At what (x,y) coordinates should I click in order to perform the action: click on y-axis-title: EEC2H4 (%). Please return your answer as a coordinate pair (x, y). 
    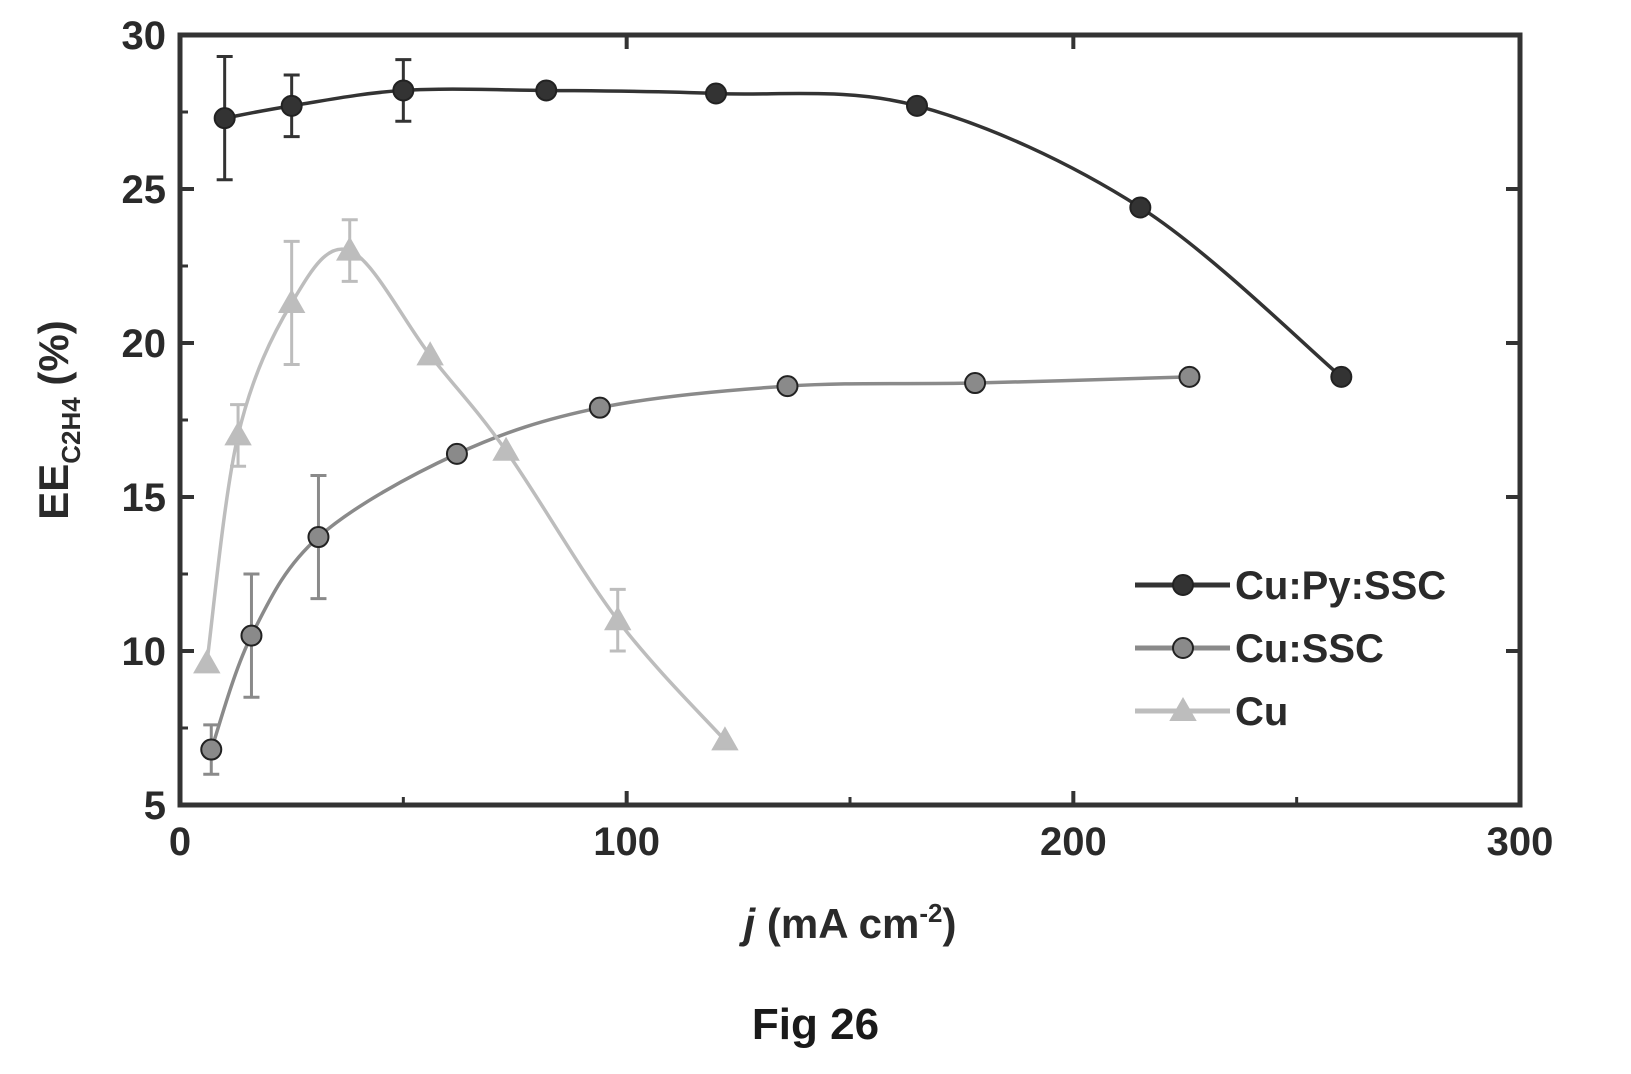
    Looking at the image, I should click on (58, 420).